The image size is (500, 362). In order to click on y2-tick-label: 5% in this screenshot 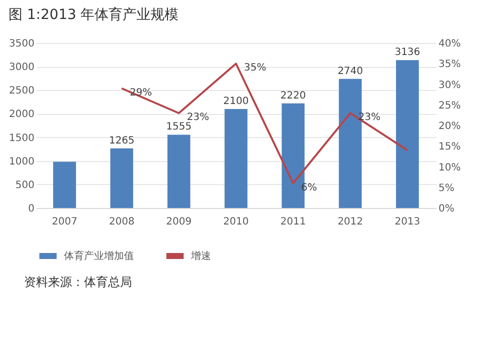, I will do `click(446, 188)`.